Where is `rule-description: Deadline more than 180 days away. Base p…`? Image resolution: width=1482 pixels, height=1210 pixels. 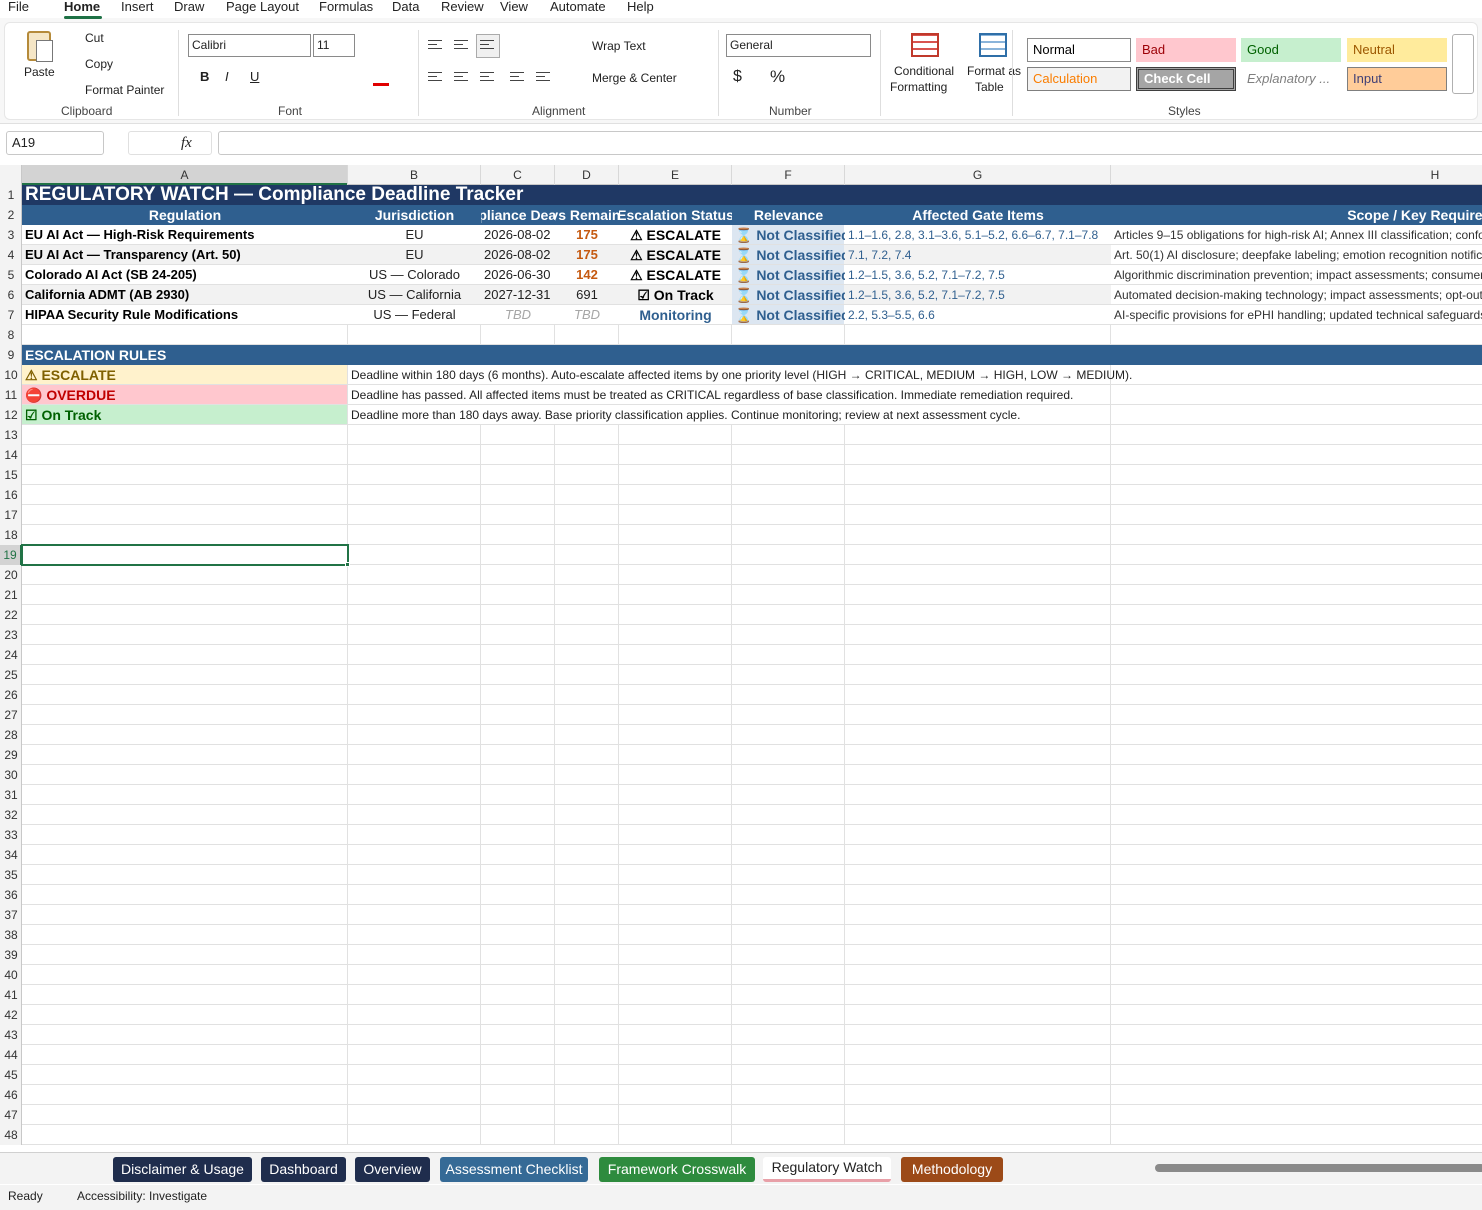
rule-description: Deadline more than 180 days away. Base p… is located at coordinates (686, 415).